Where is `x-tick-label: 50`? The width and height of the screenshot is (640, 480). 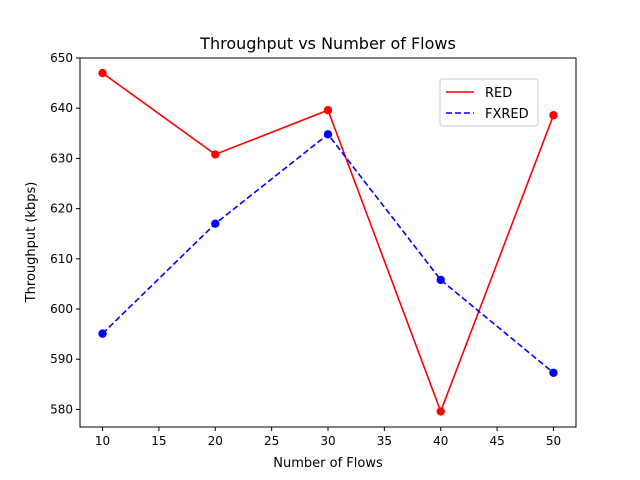 x-tick-label: 50 is located at coordinates (553, 441).